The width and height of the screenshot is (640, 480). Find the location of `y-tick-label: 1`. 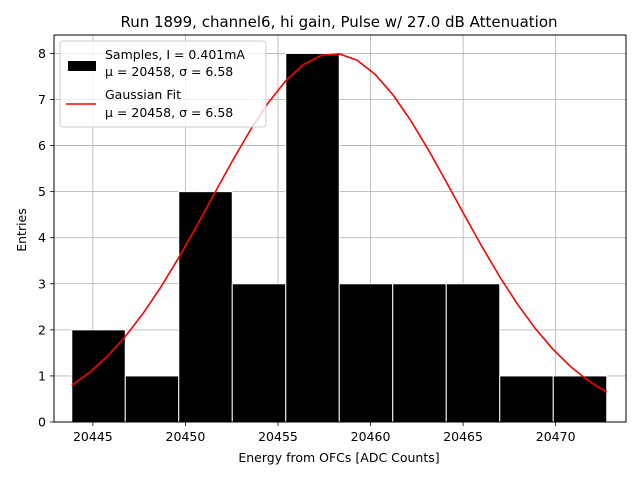

y-tick-label: 1 is located at coordinates (42, 375).